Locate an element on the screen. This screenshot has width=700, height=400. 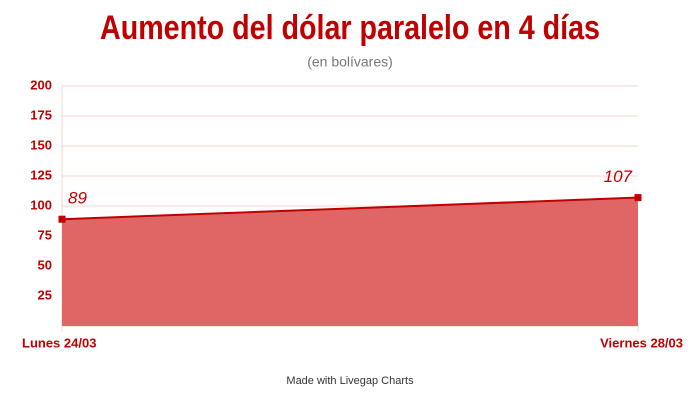
y-tick-label: 75 is located at coordinates (45, 234).